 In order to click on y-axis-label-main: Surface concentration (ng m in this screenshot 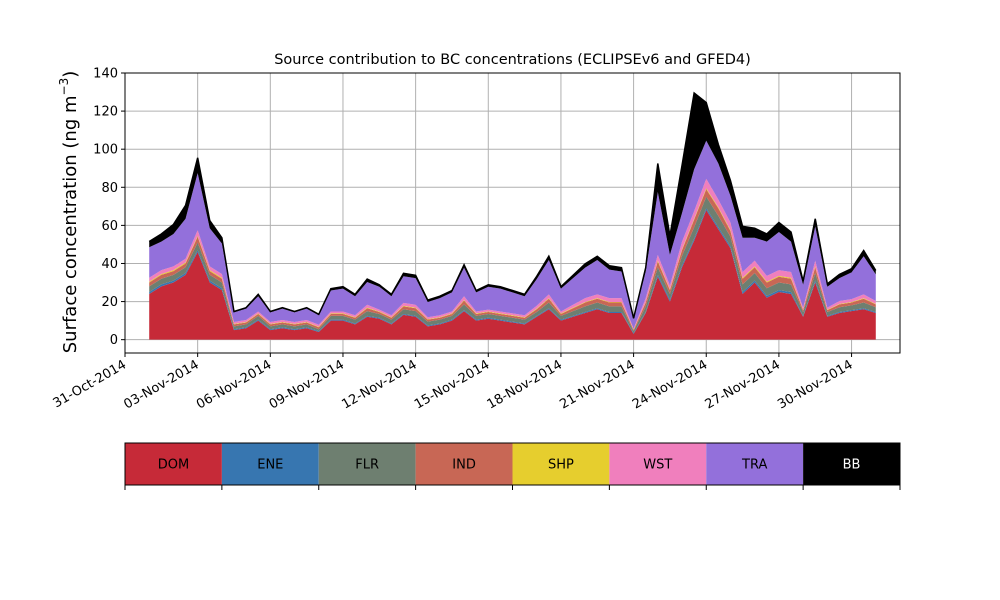, I will do `click(70, 224)`.